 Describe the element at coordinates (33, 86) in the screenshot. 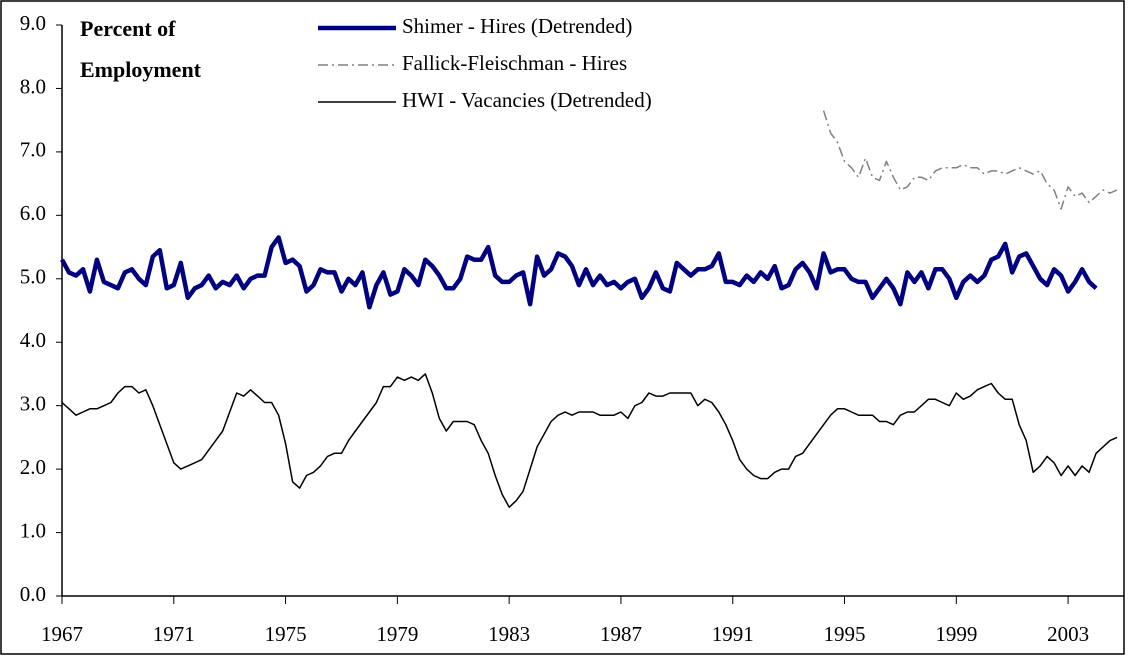

I see `y-tick-label: 8.0` at that location.